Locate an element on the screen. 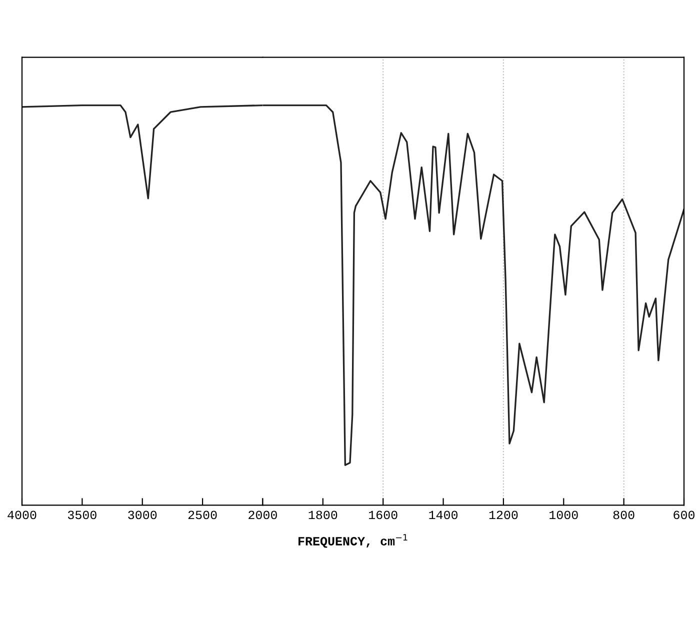 Image resolution: width=700 pixels, height=637 pixels. x-tick-label: 1400 is located at coordinates (443, 515).